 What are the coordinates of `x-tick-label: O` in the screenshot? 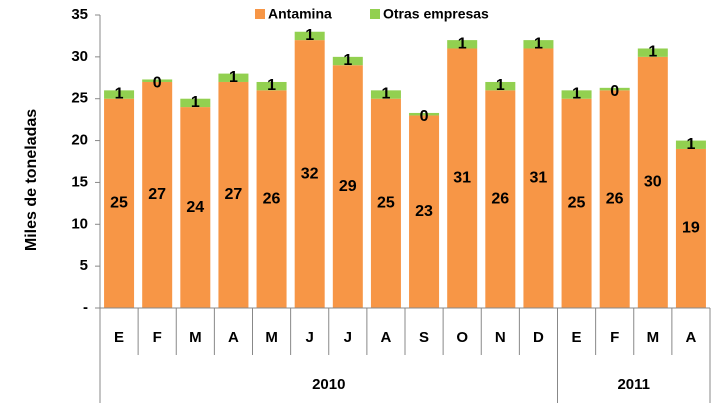 It's located at (462, 337).